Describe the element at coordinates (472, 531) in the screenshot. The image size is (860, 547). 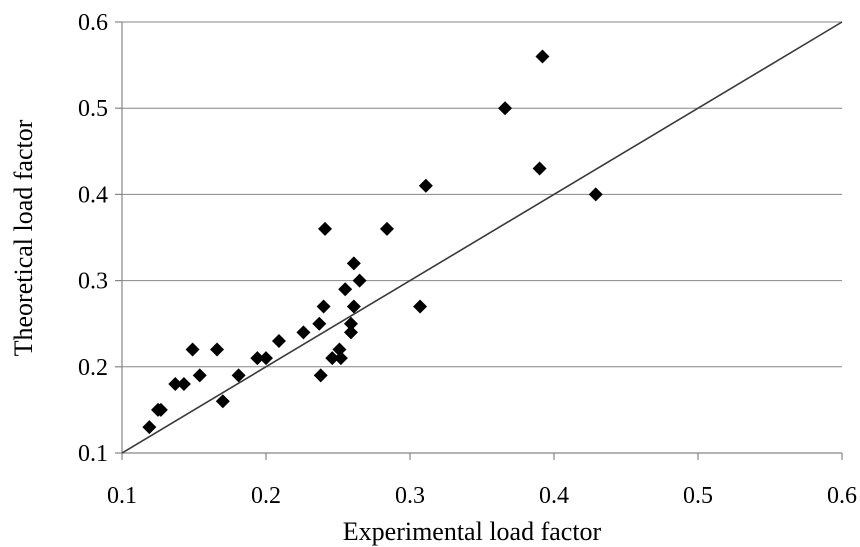
I see `x-axis-title: Experimental load factor` at that location.